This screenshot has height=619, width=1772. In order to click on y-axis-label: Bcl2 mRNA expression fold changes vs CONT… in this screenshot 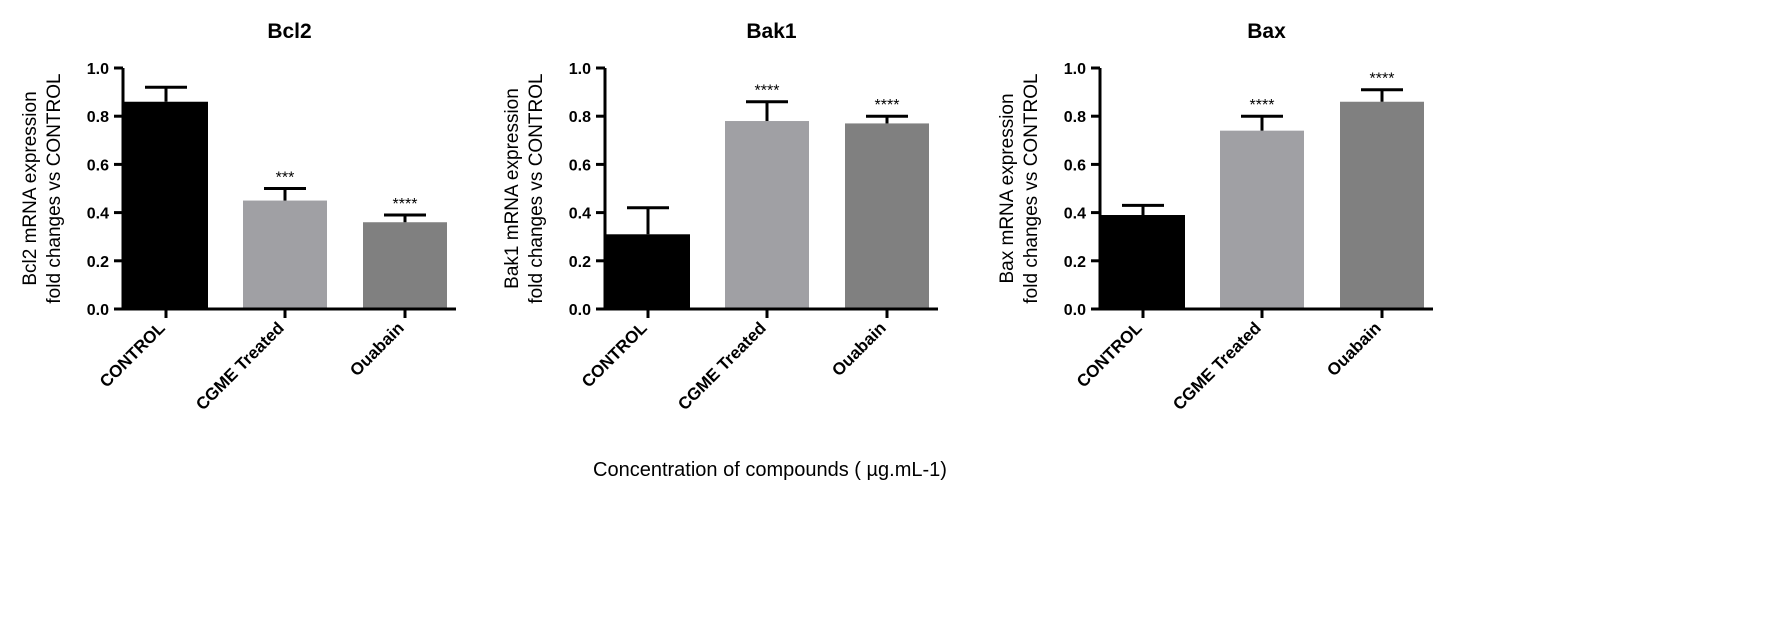, I will do `click(42, 188)`.